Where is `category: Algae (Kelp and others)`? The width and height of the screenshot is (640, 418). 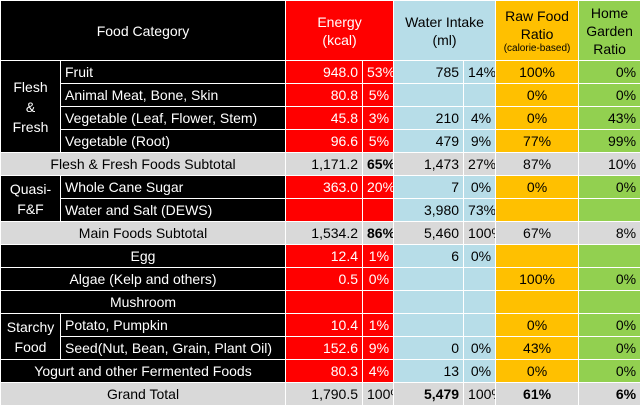
category: Algae (Kelp and others) is located at coordinates (143, 279).